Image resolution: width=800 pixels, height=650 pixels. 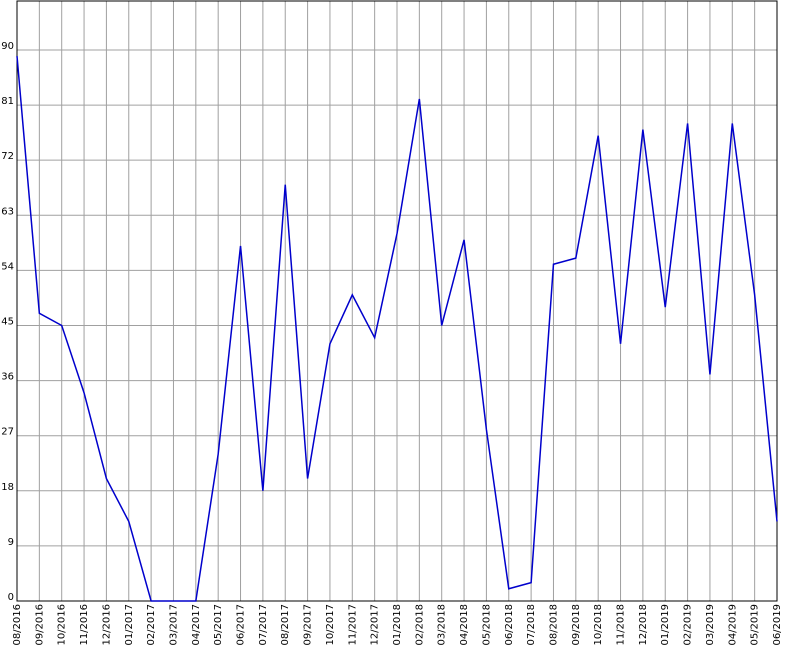 What do you see at coordinates (442, 625) in the screenshot?
I see `x-tick-label: 03/2018` at bounding box center [442, 625].